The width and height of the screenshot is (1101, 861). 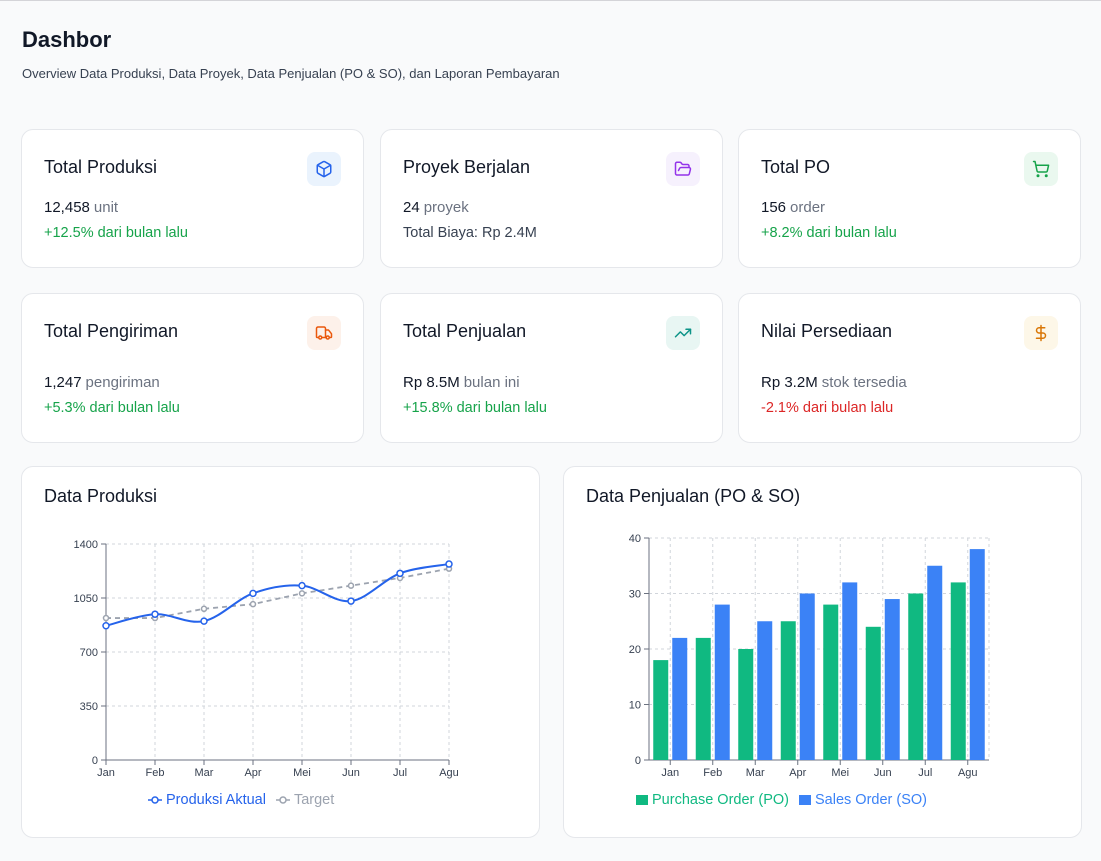 I want to click on stat-title: Total Penjualan, so click(x=465, y=331).